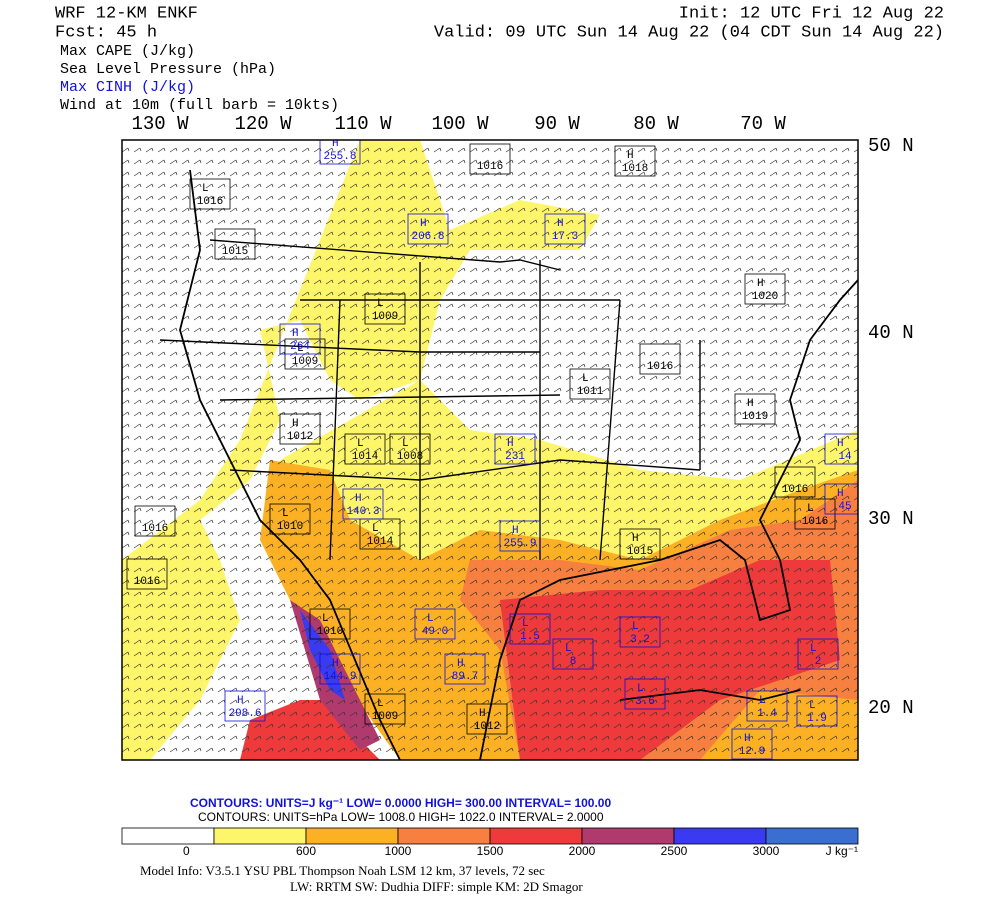  Describe the element at coordinates (755, 417) in the screenshot. I see `center-value: 1019` at that location.